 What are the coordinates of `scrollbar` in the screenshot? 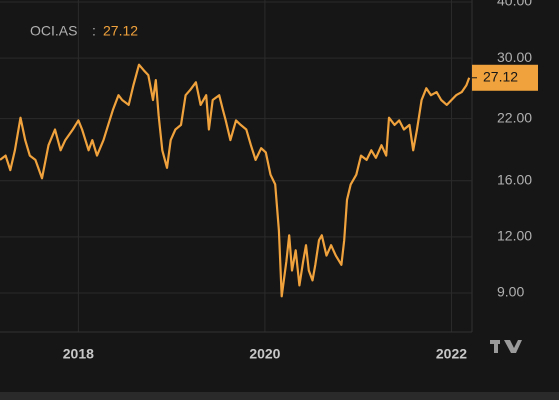 It's located at (279, 396).